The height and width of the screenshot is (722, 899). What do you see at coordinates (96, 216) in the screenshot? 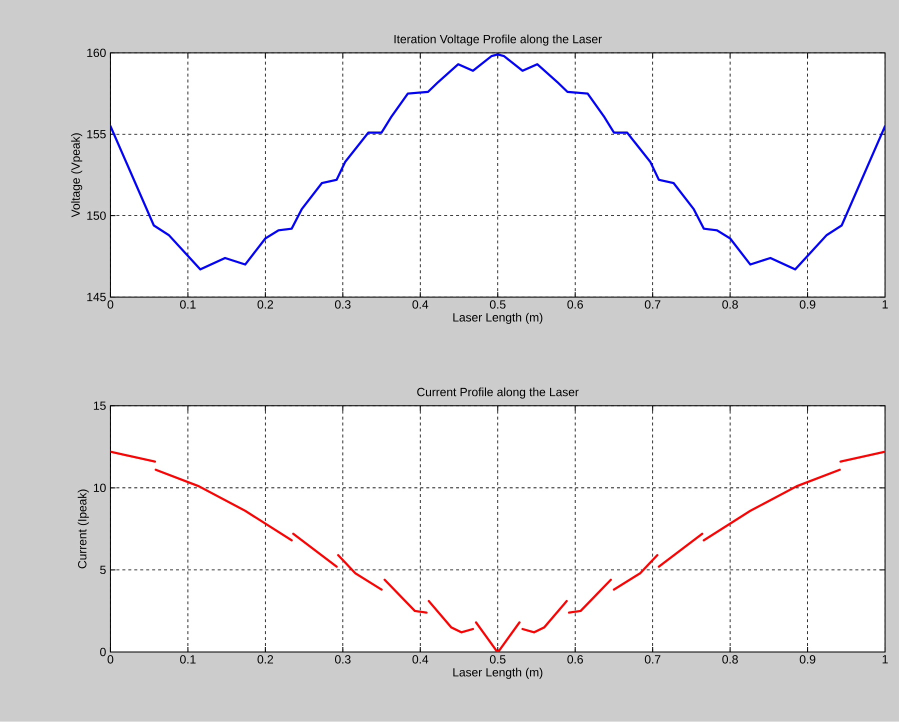
I see `y-tick-label: 150` at bounding box center [96, 216].